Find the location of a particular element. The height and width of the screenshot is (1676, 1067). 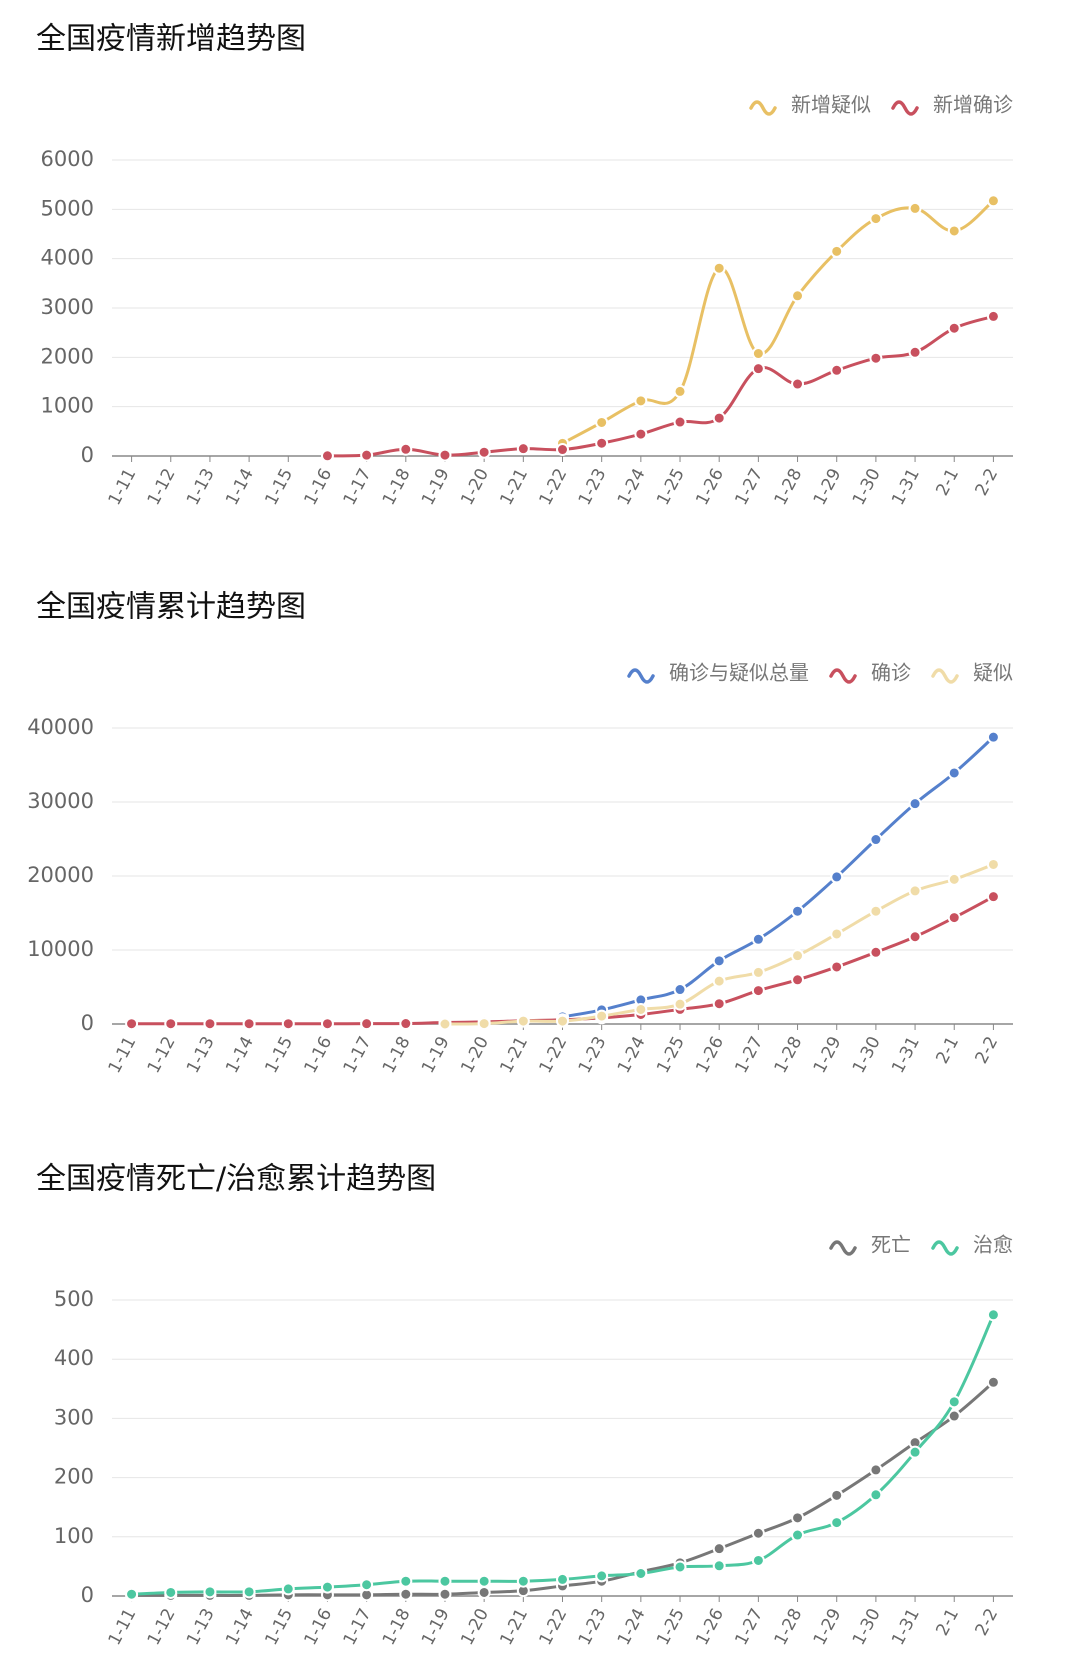

y-tick-label: 2000 is located at coordinates (67, 356).